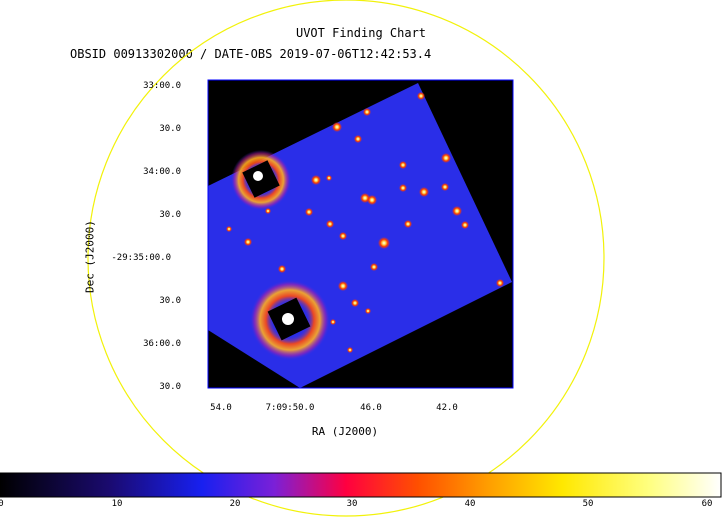  Describe the element at coordinates (117, 504) in the screenshot. I see `colorbar-tick: 10` at that location.